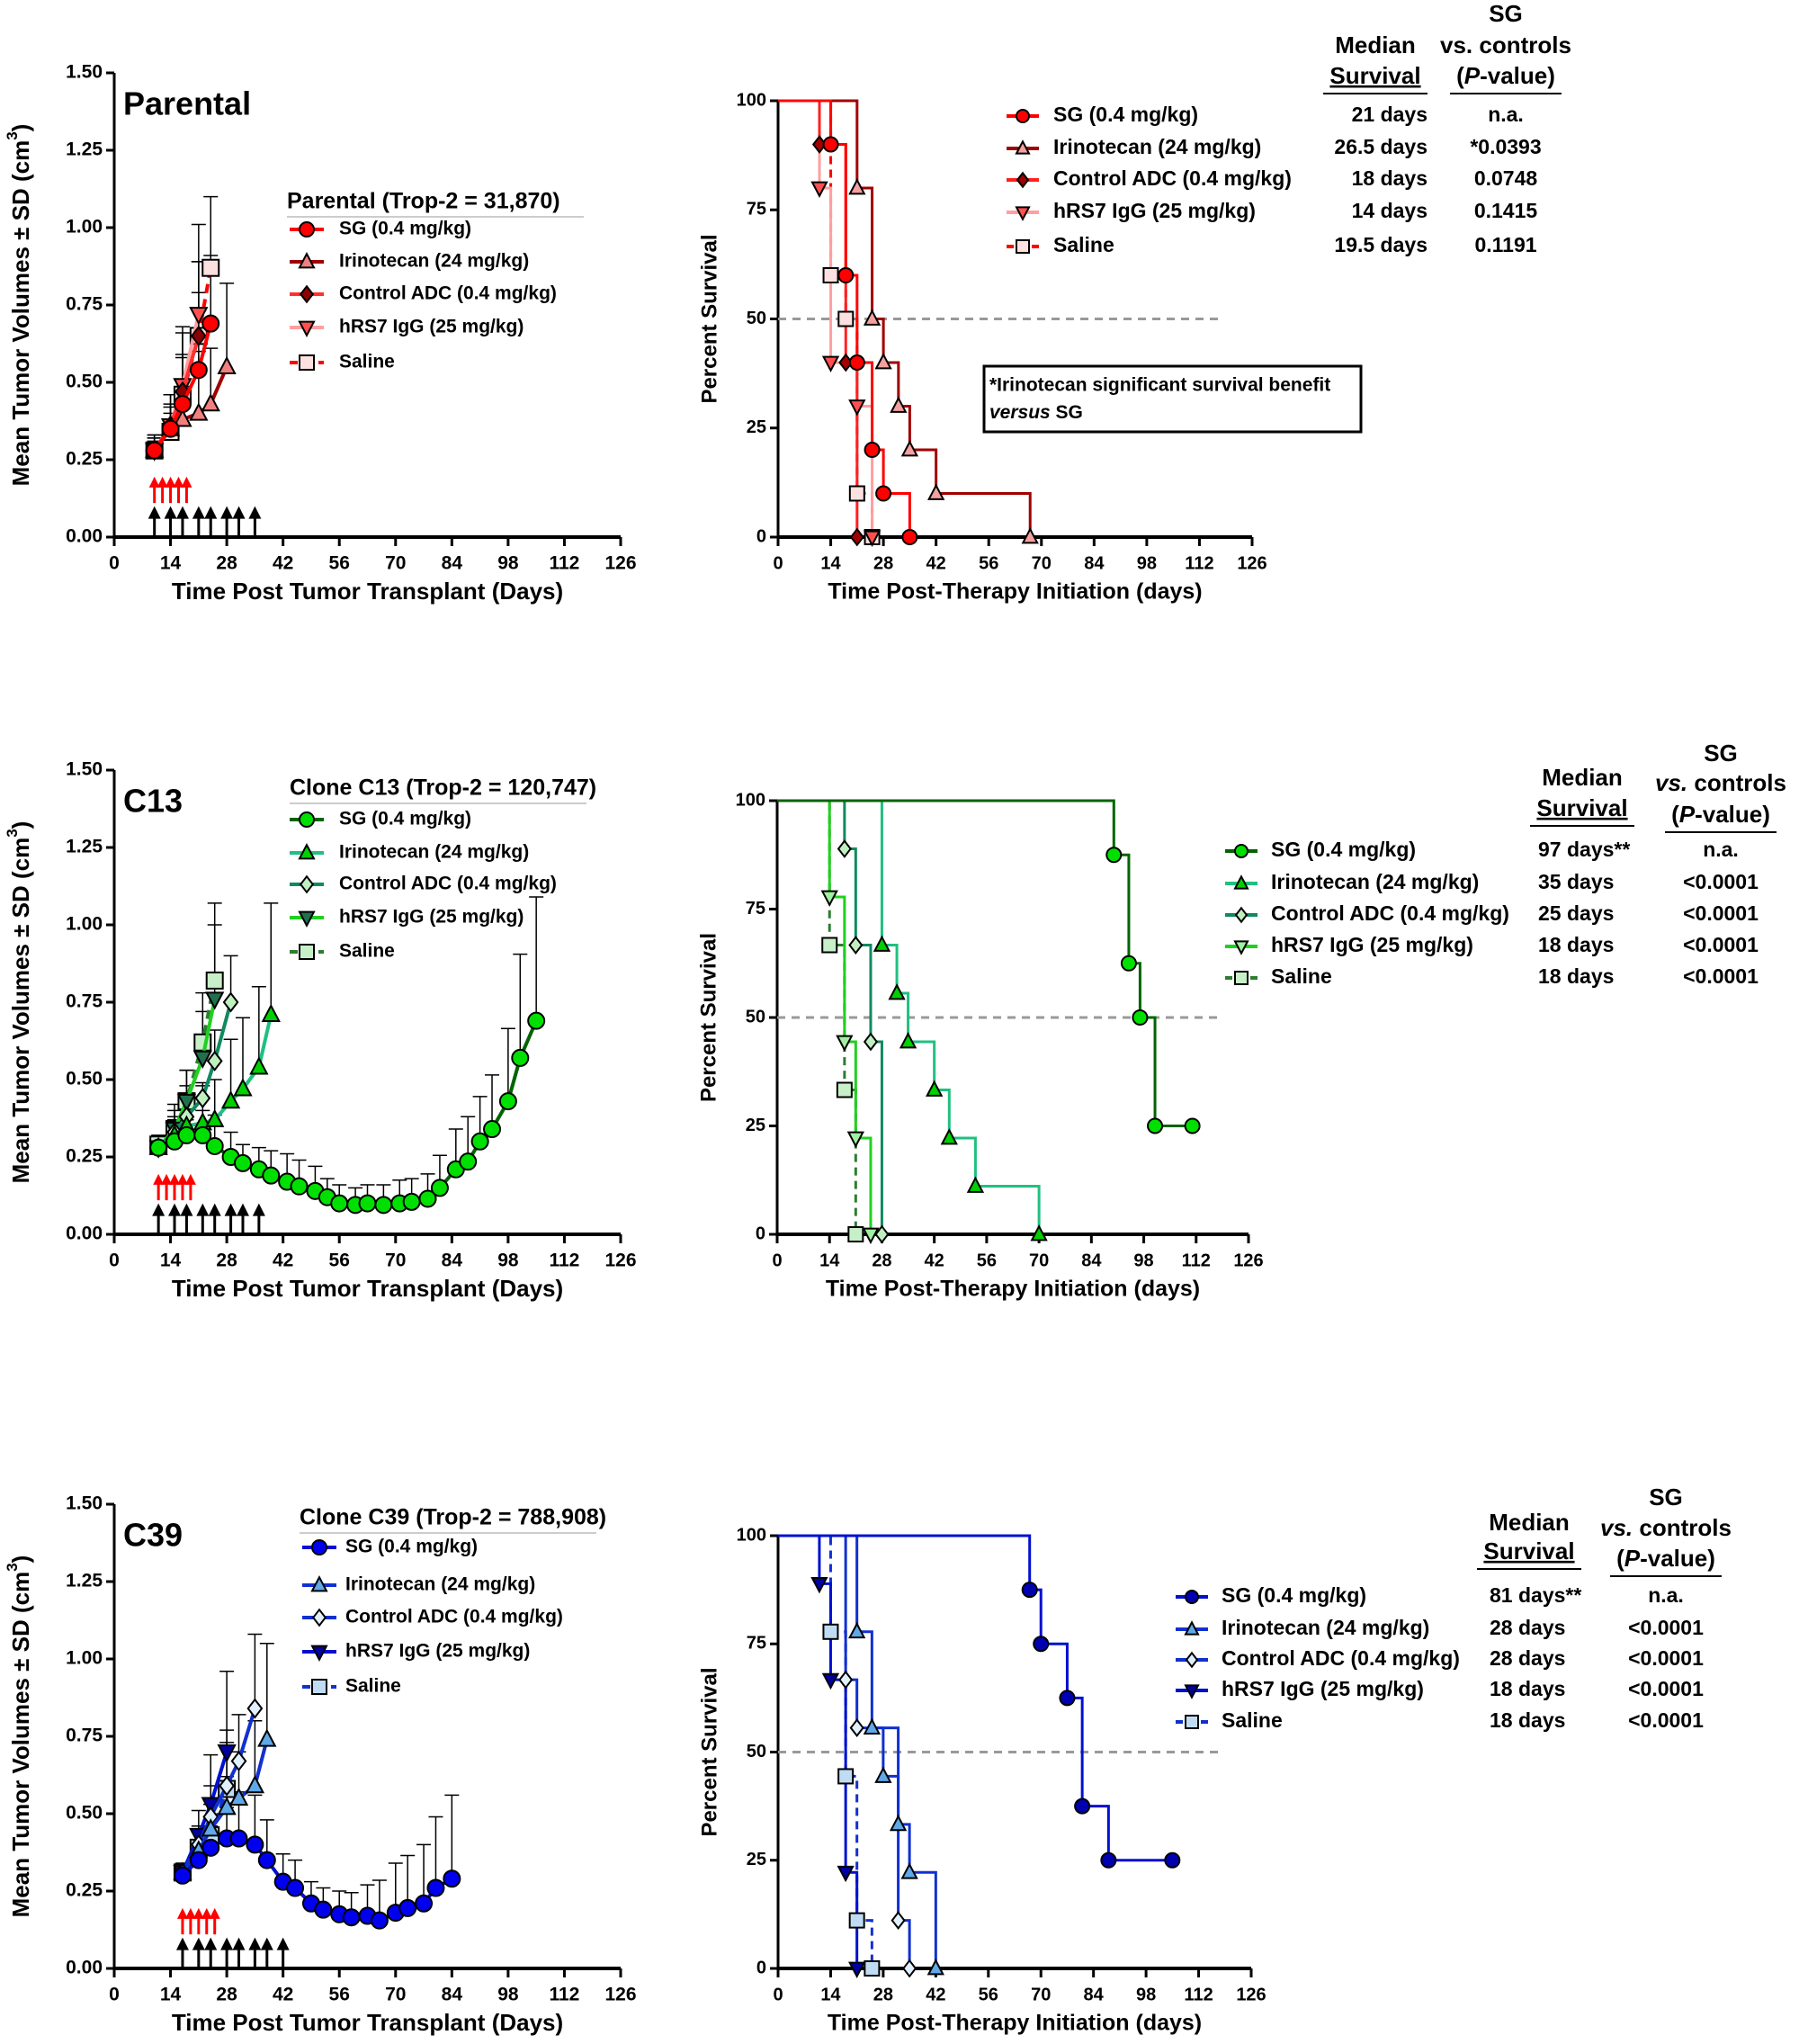 Image resolution: width=1799 pixels, height=2044 pixels. What do you see at coordinates (1576, 881) in the screenshot?
I see `median-survival-value: 35 days` at bounding box center [1576, 881].